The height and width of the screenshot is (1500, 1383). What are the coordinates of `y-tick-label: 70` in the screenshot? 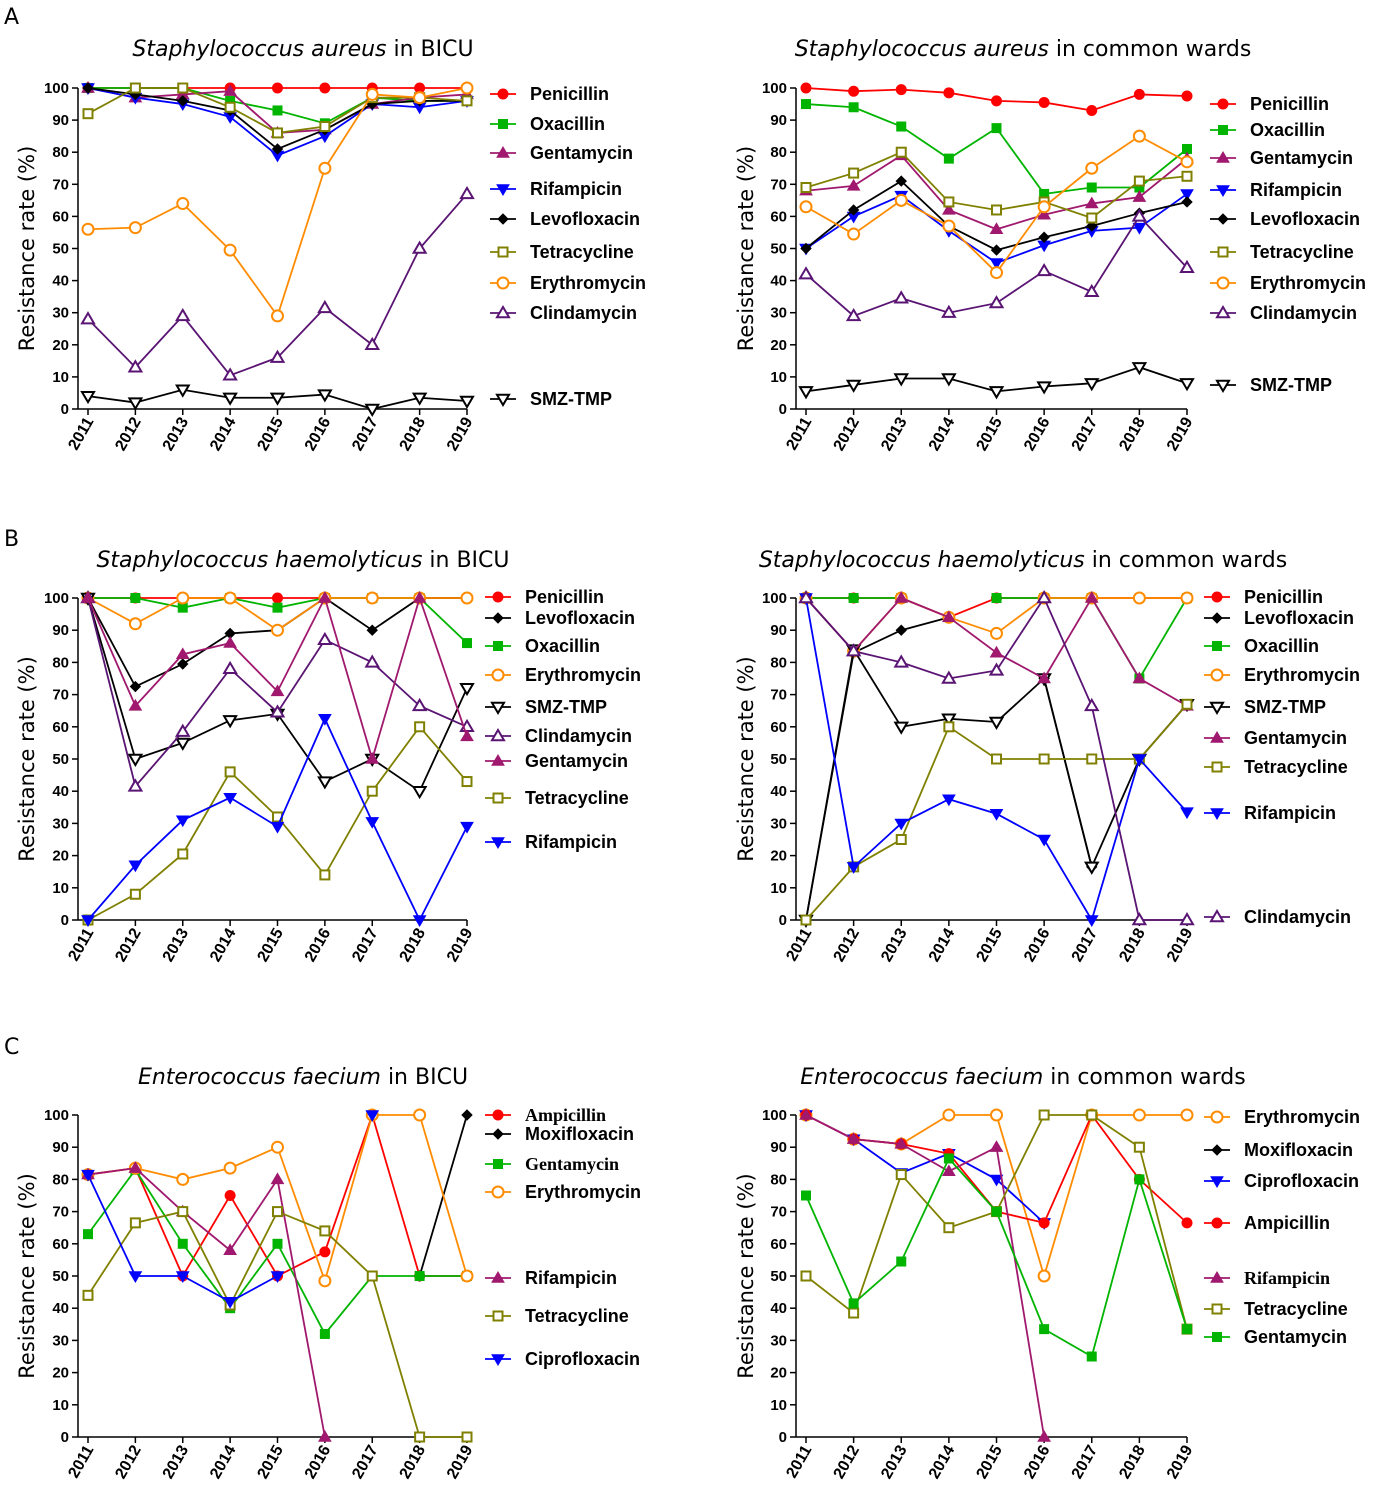 It's located at (778, 695).